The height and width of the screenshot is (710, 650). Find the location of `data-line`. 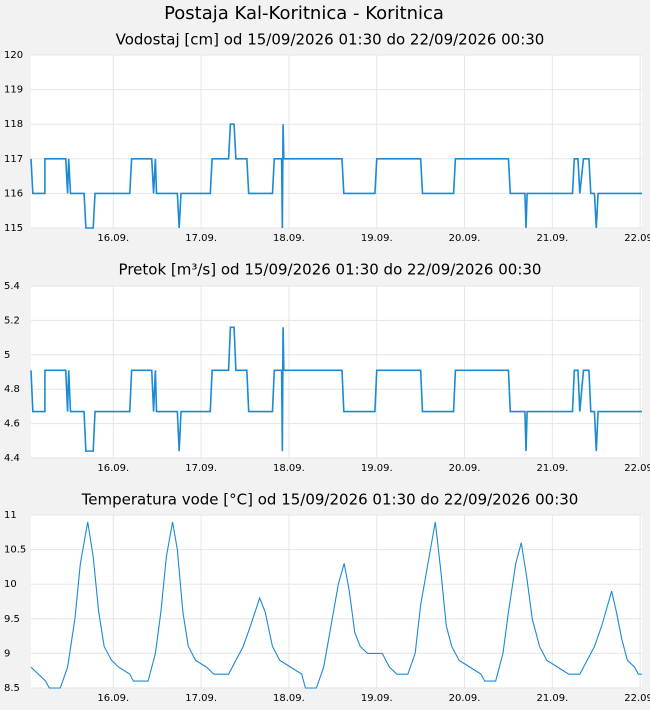

data-line is located at coordinates (336, 176).